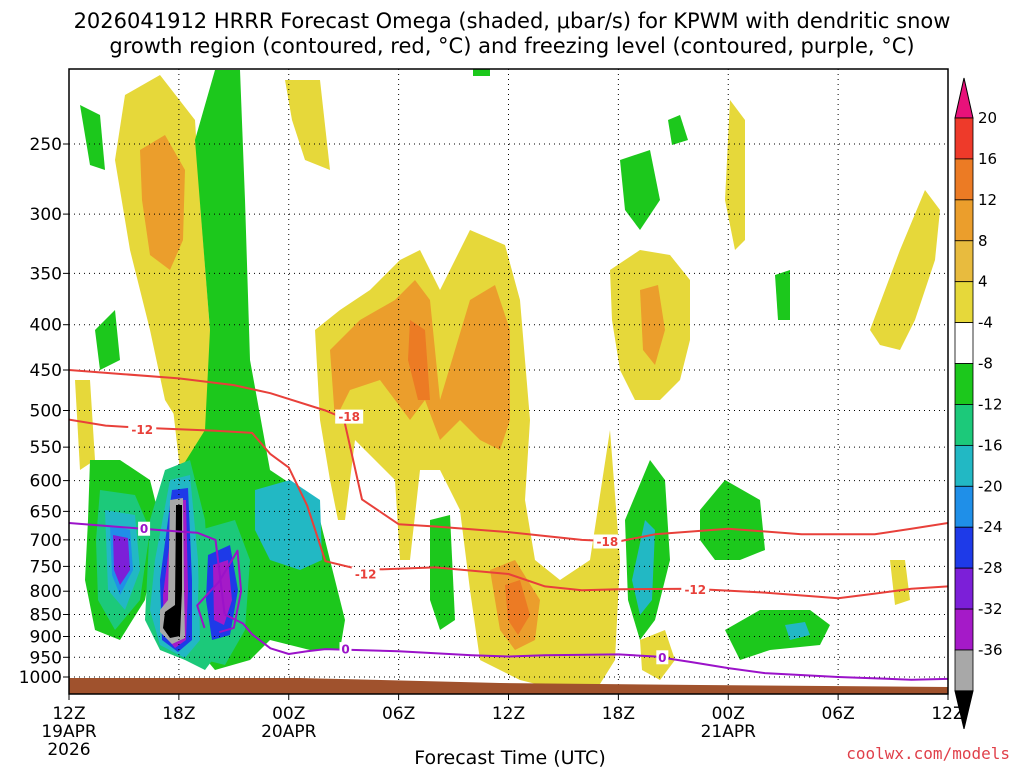 The height and width of the screenshot is (768, 1024). I want to click on ground-fill, so click(508, 686).